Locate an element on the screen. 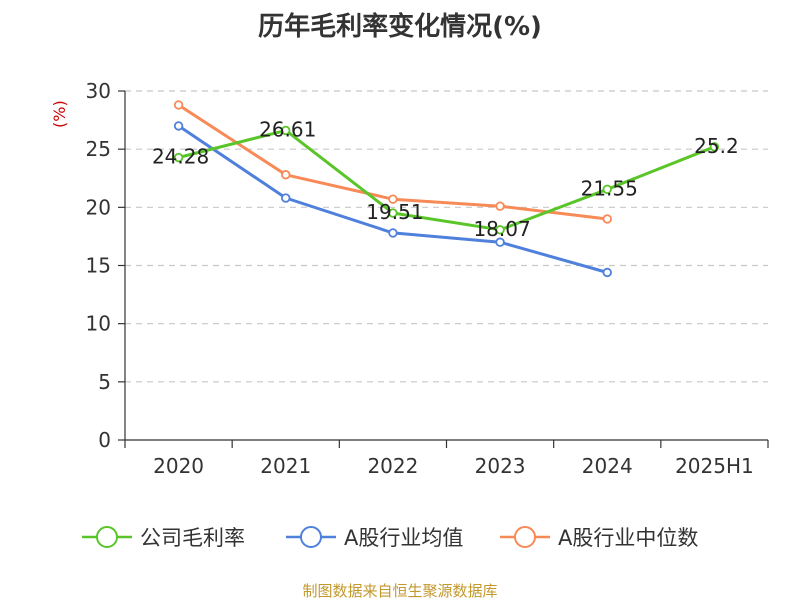 The height and width of the screenshot is (601, 800). x-tick-label: 2020 is located at coordinates (178, 466).